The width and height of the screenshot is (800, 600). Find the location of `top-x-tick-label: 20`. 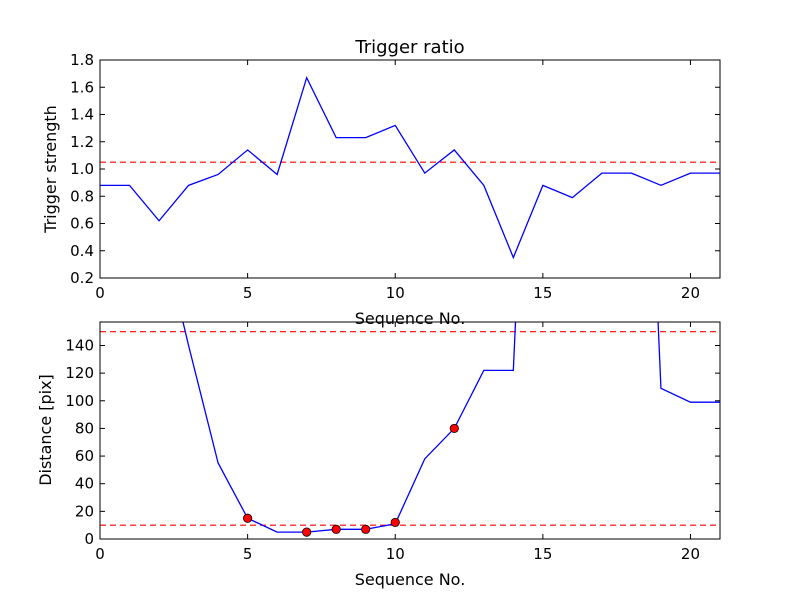

top-x-tick-label: 20 is located at coordinates (690, 293).